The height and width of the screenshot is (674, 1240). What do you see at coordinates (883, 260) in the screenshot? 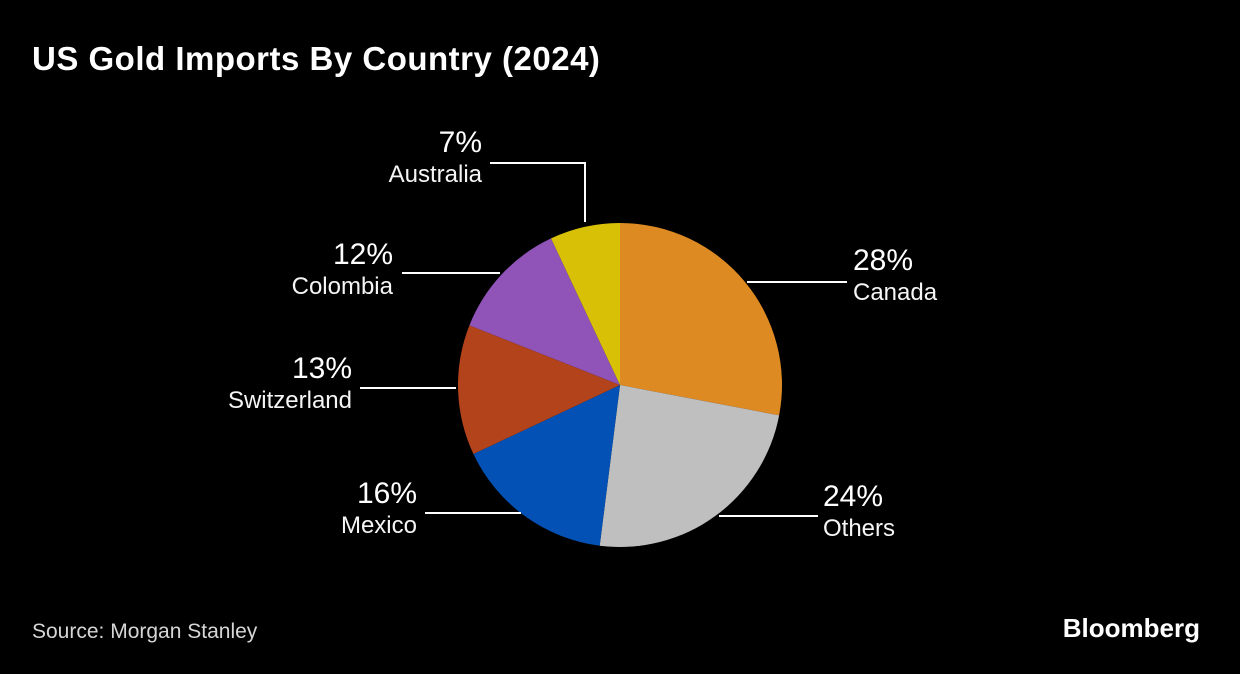
I see `percent-label-canada: 28%` at bounding box center [883, 260].